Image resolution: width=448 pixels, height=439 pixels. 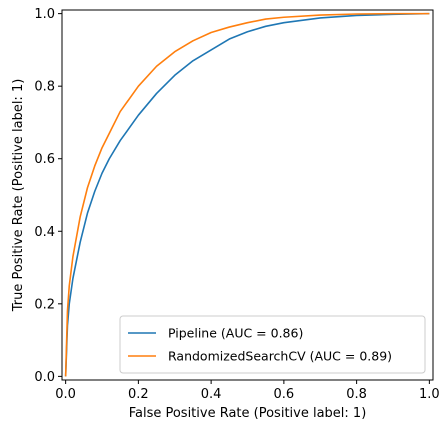 What do you see at coordinates (44, 14) in the screenshot?
I see `y-tick-label: 1.0` at bounding box center [44, 14].